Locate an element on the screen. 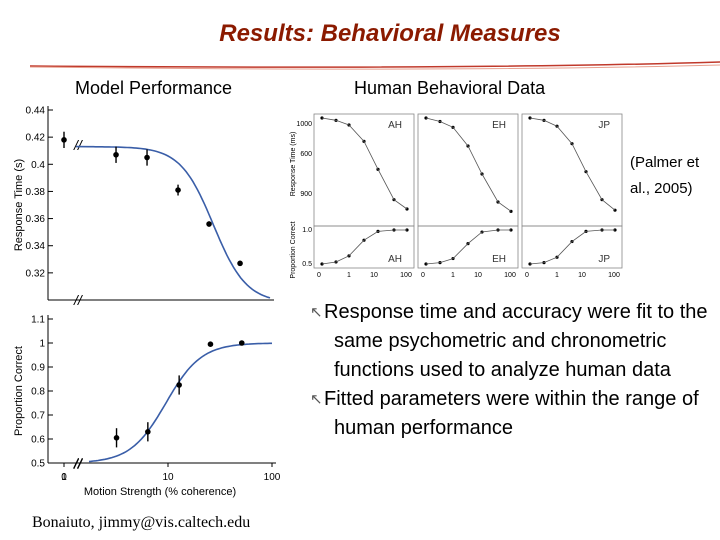 This screenshot has width=720, height=540. y-tick-label: 1 is located at coordinates (42, 344).